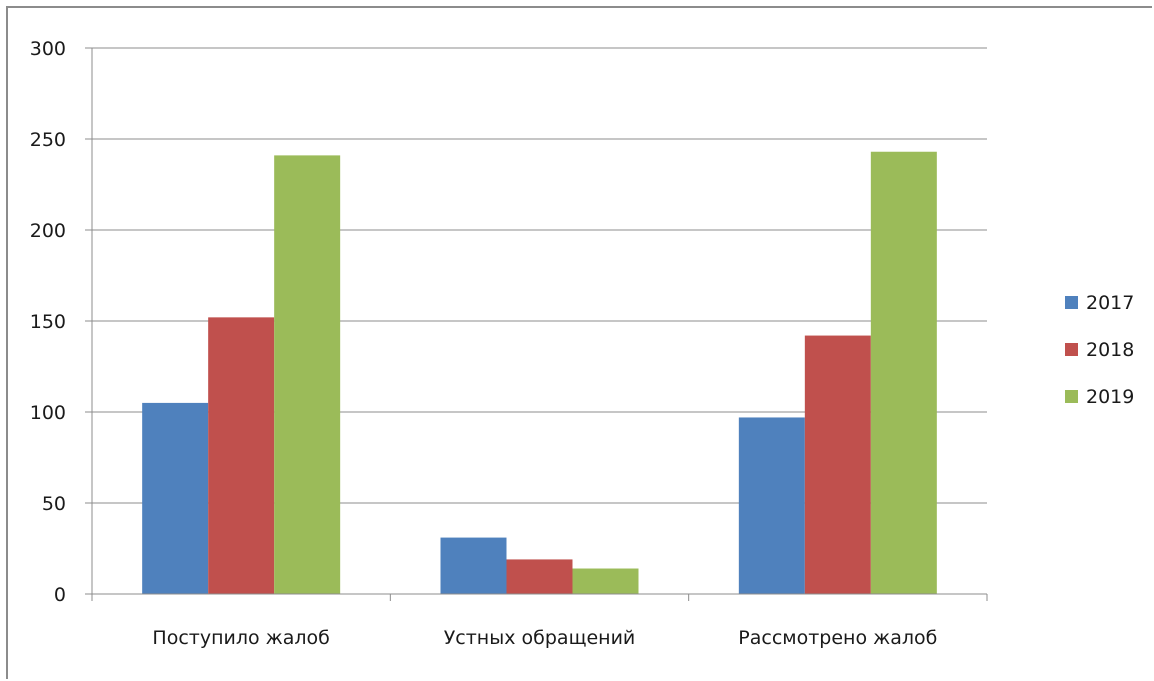 This screenshot has height=681, width=1154. I want to click on y-tick-labels: 0 50 100 150 200 250 300, so click(48, 322).